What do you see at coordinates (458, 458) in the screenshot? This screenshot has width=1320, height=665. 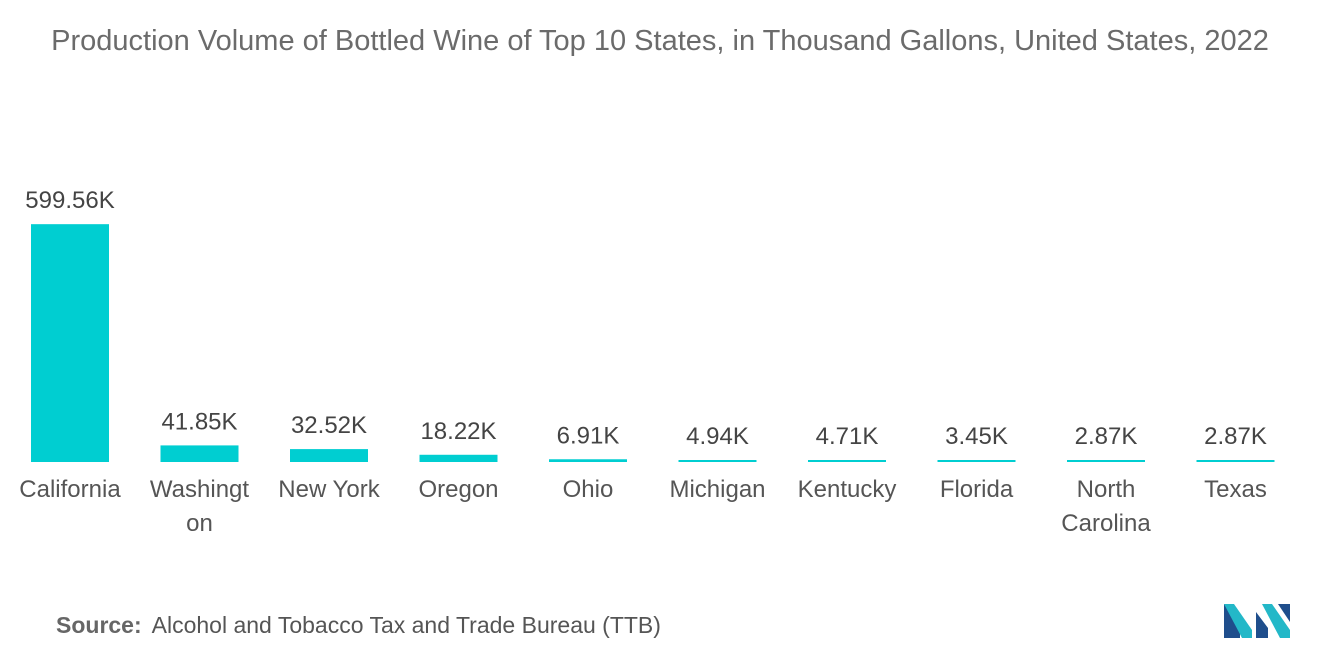 I see `bar-oregon` at bounding box center [458, 458].